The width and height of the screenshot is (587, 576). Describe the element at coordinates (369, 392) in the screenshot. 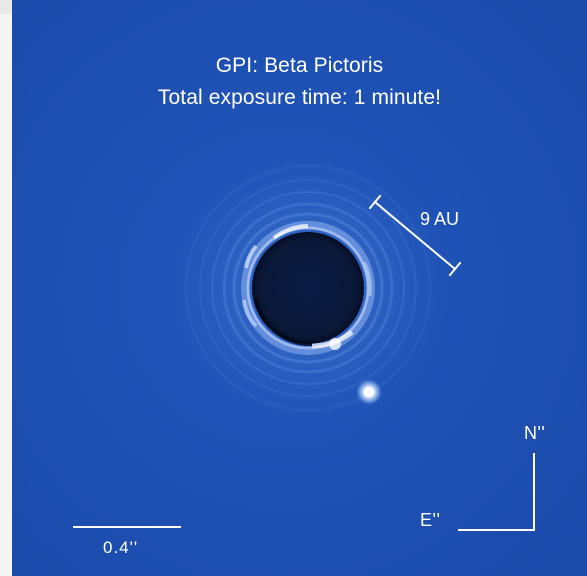

I see `planet-core` at that location.